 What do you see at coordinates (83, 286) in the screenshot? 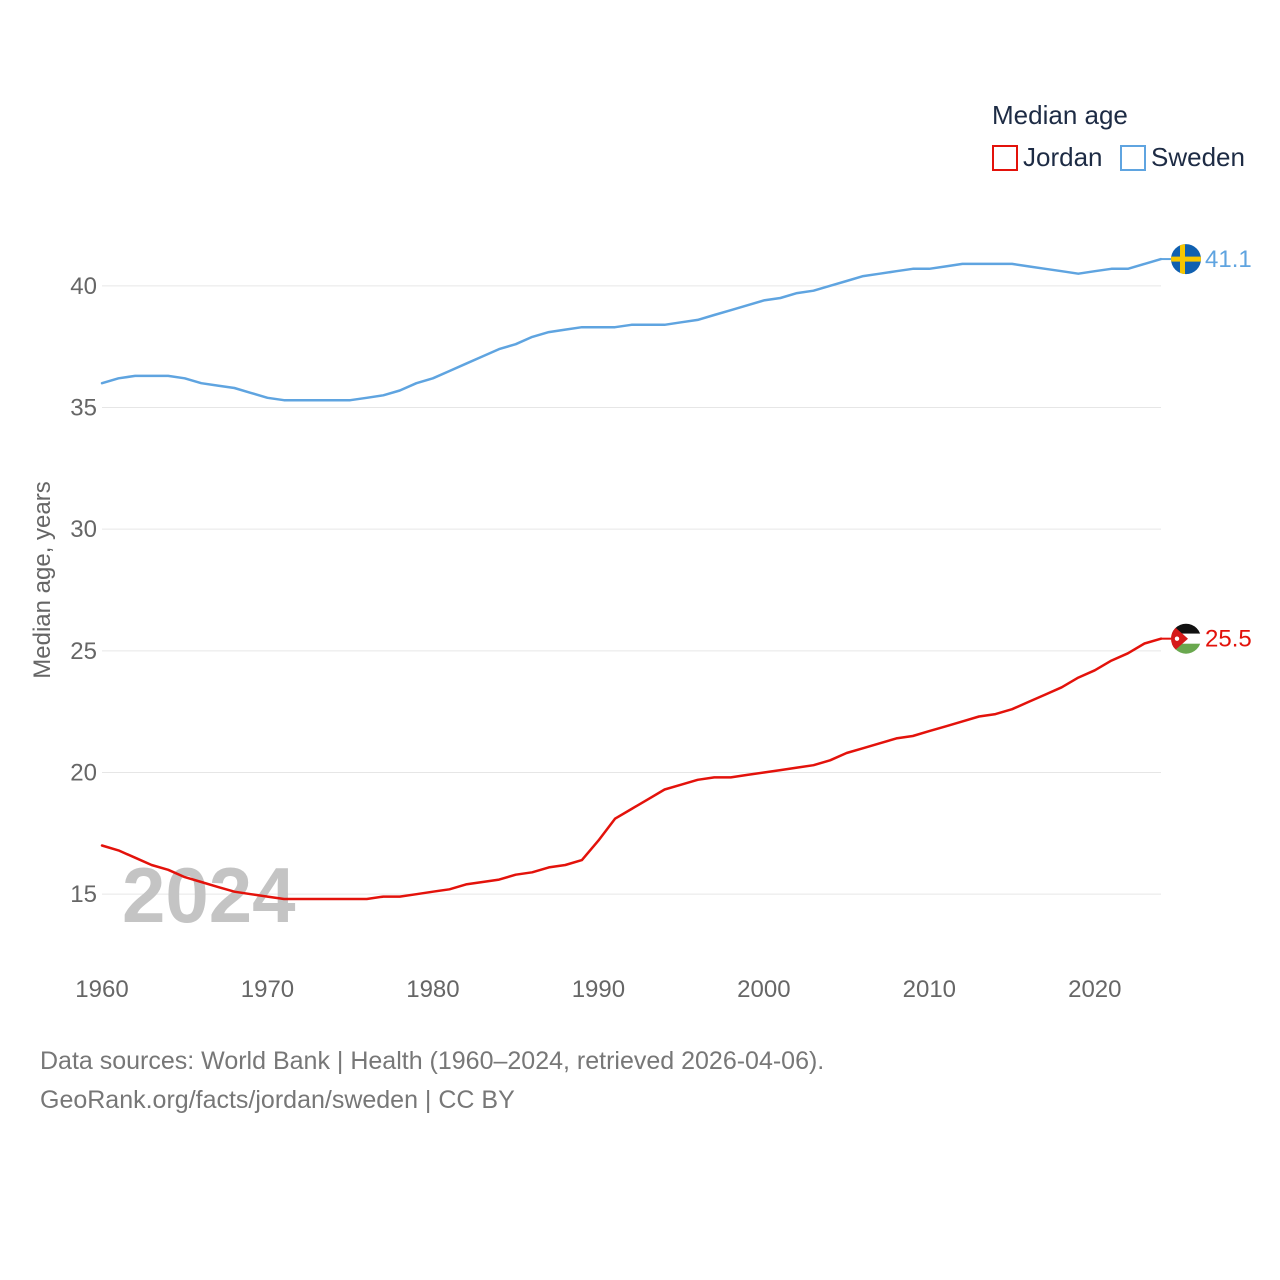
I see `y-tick-label-40: 40` at bounding box center [83, 286].